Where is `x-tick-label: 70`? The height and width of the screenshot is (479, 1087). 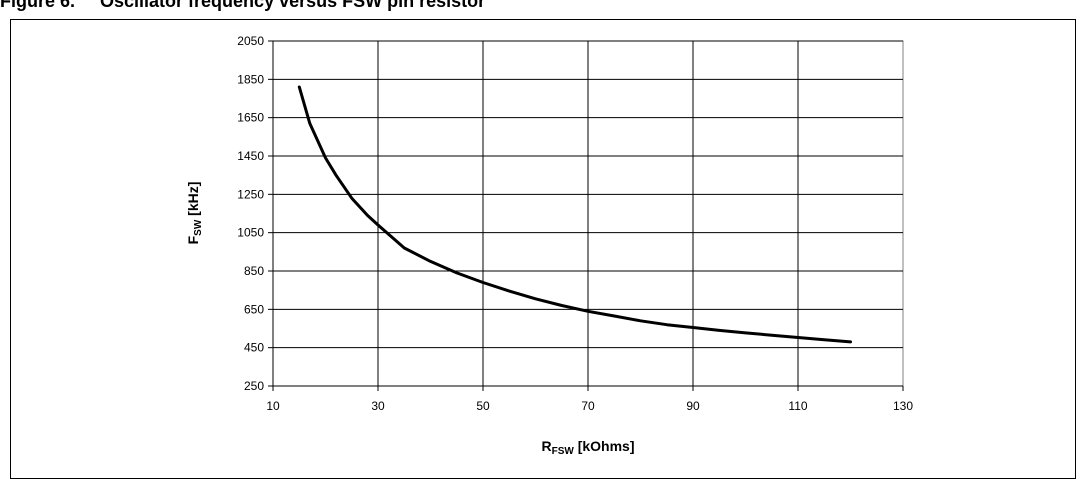
x-tick-label: 70 is located at coordinates (588, 406).